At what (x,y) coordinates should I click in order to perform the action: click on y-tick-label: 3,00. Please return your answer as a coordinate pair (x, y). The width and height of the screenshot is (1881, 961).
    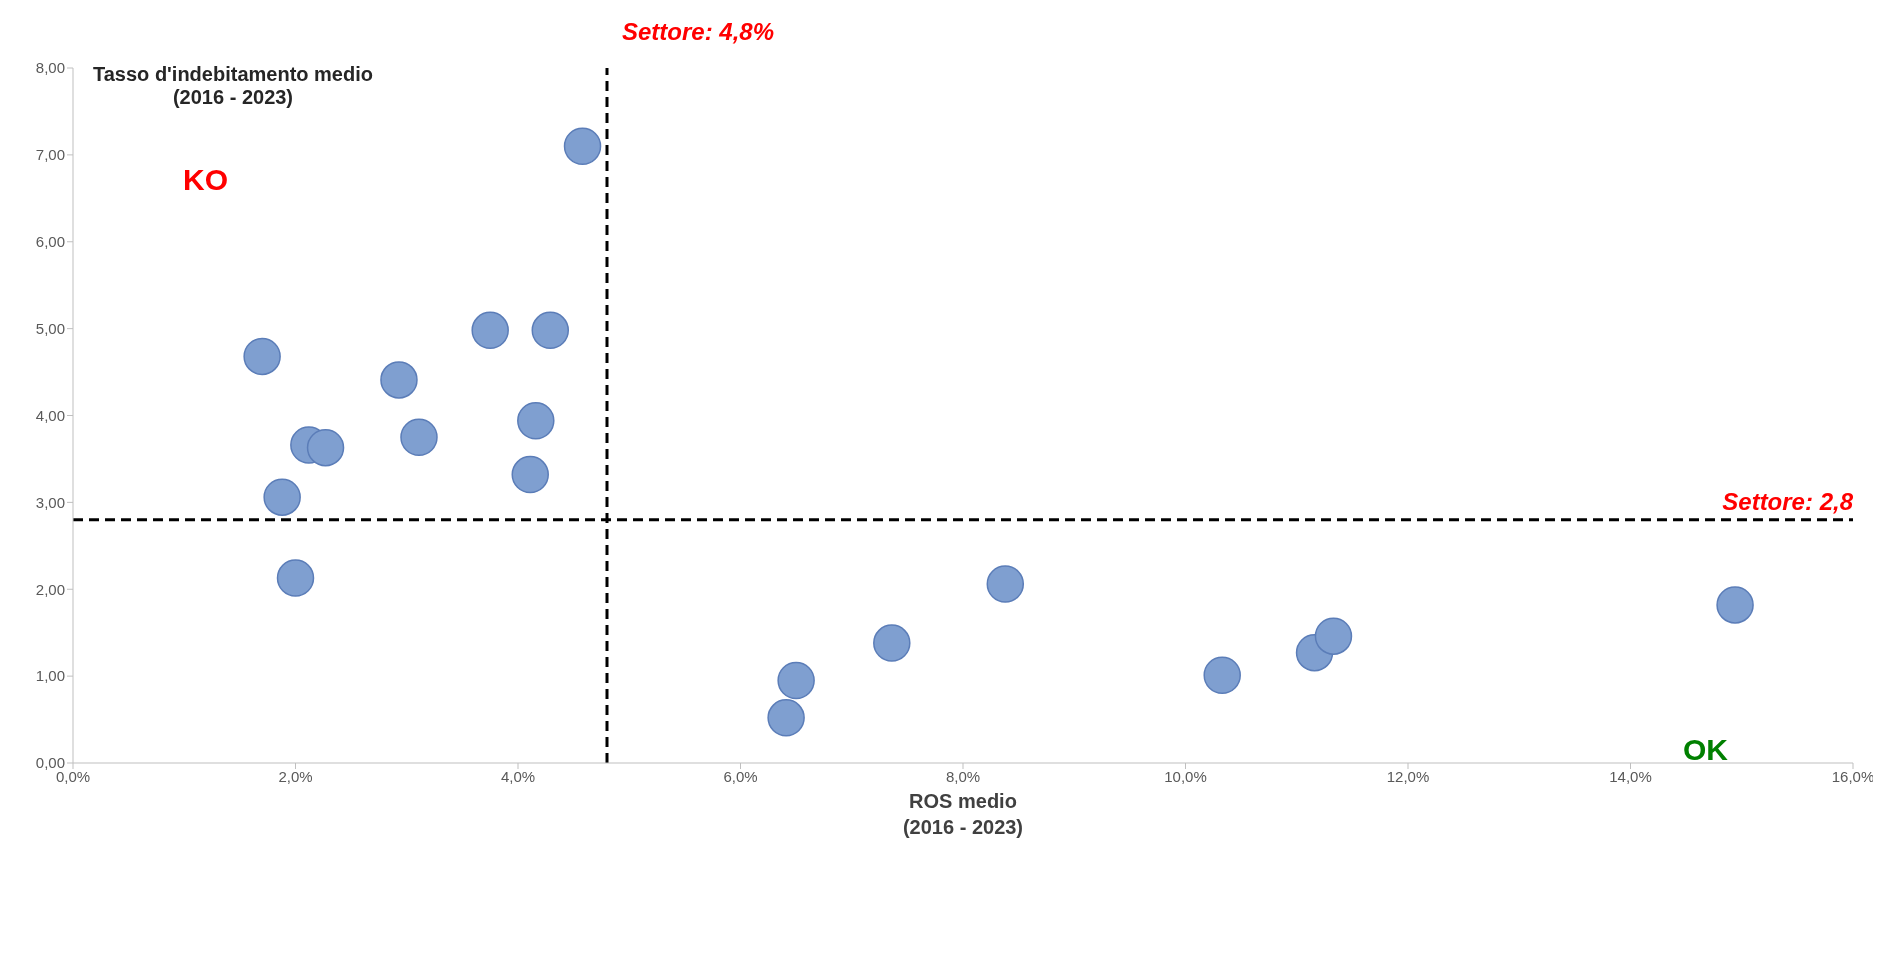
    Looking at the image, I should click on (50, 502).